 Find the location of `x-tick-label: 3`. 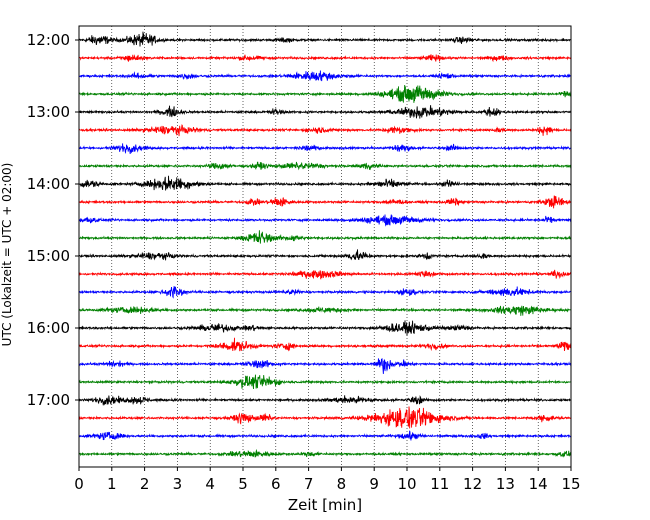

x-tick-label: 3 is located at coordinates (178, 484).